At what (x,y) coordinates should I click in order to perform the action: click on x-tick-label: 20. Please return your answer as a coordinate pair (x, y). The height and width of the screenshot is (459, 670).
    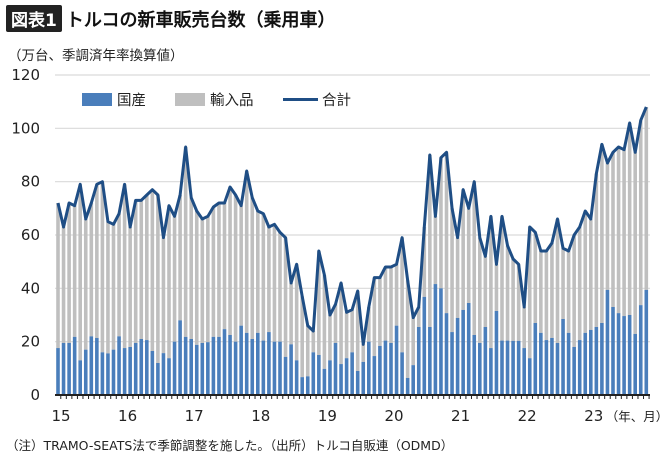
    Looking at the image, I should click on (393, 416).